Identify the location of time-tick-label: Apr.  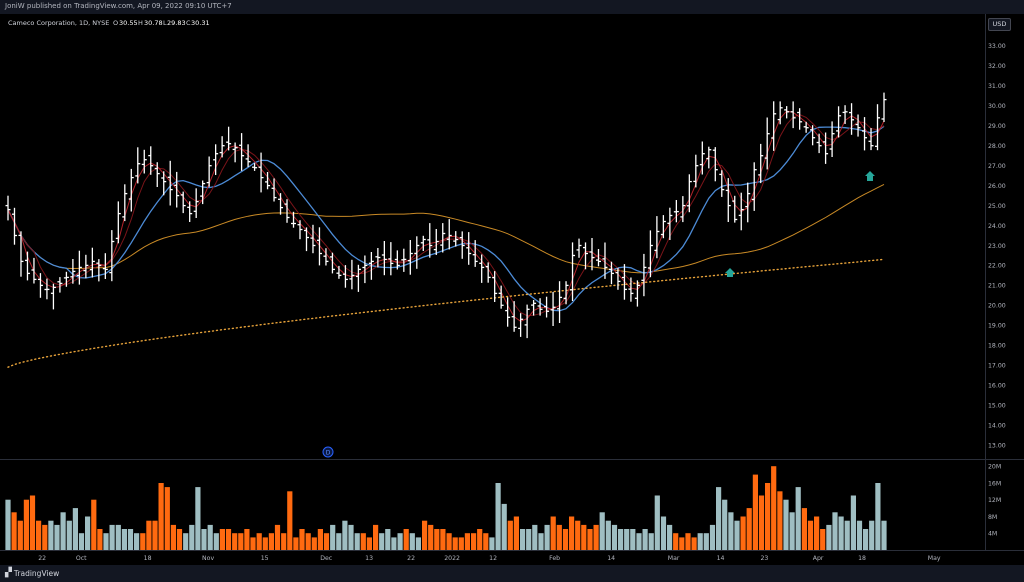
(818, 558).